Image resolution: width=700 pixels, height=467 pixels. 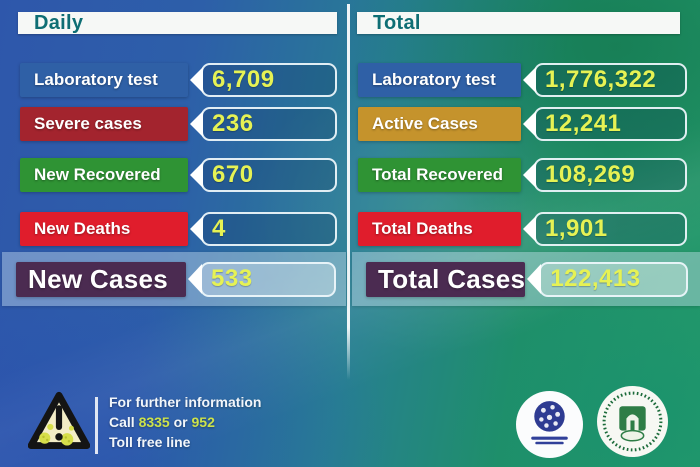 What do you see at coordinates (522, 80) in the screenshot?
I see `stat-row-total-laboratory-test: Laboratory test 1,776,322` at bounding box center [522, 80].